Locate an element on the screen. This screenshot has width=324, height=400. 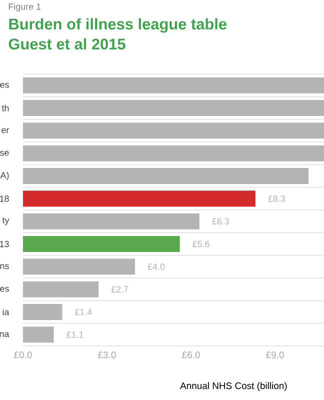
y-tick-label: 18 is located at coordinates (4, 198).